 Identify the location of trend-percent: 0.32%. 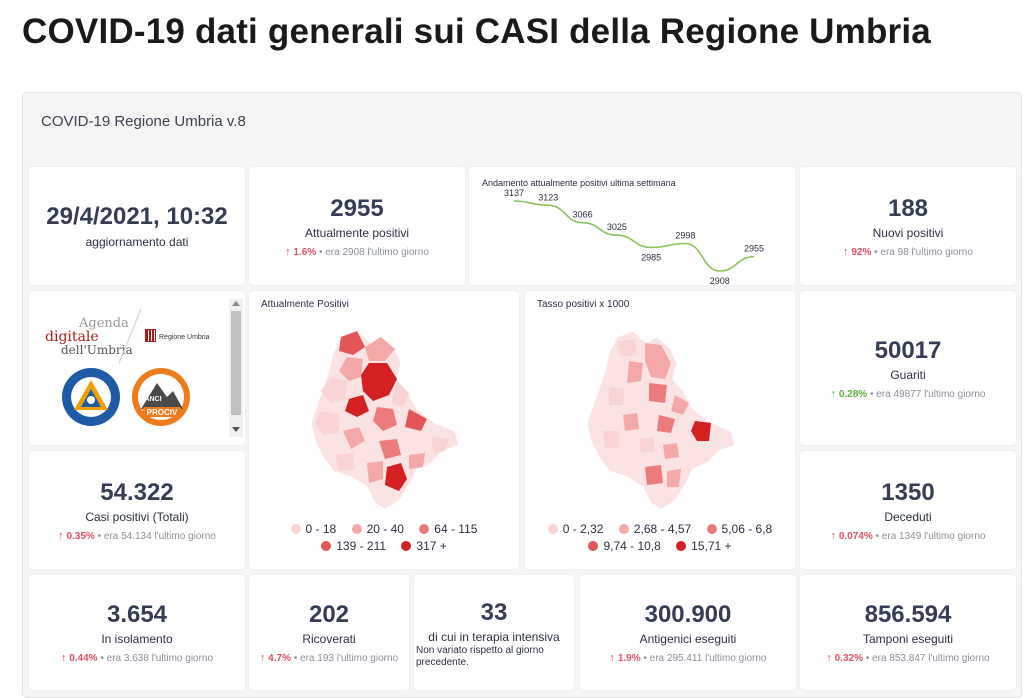
(849, 658).